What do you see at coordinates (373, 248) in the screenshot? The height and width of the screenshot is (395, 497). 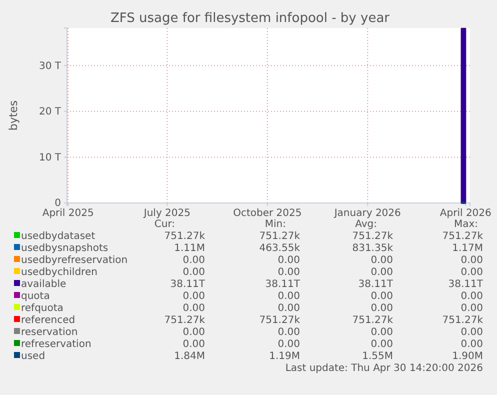 I see `text: 831.35k` at bounding box center [373, 248].